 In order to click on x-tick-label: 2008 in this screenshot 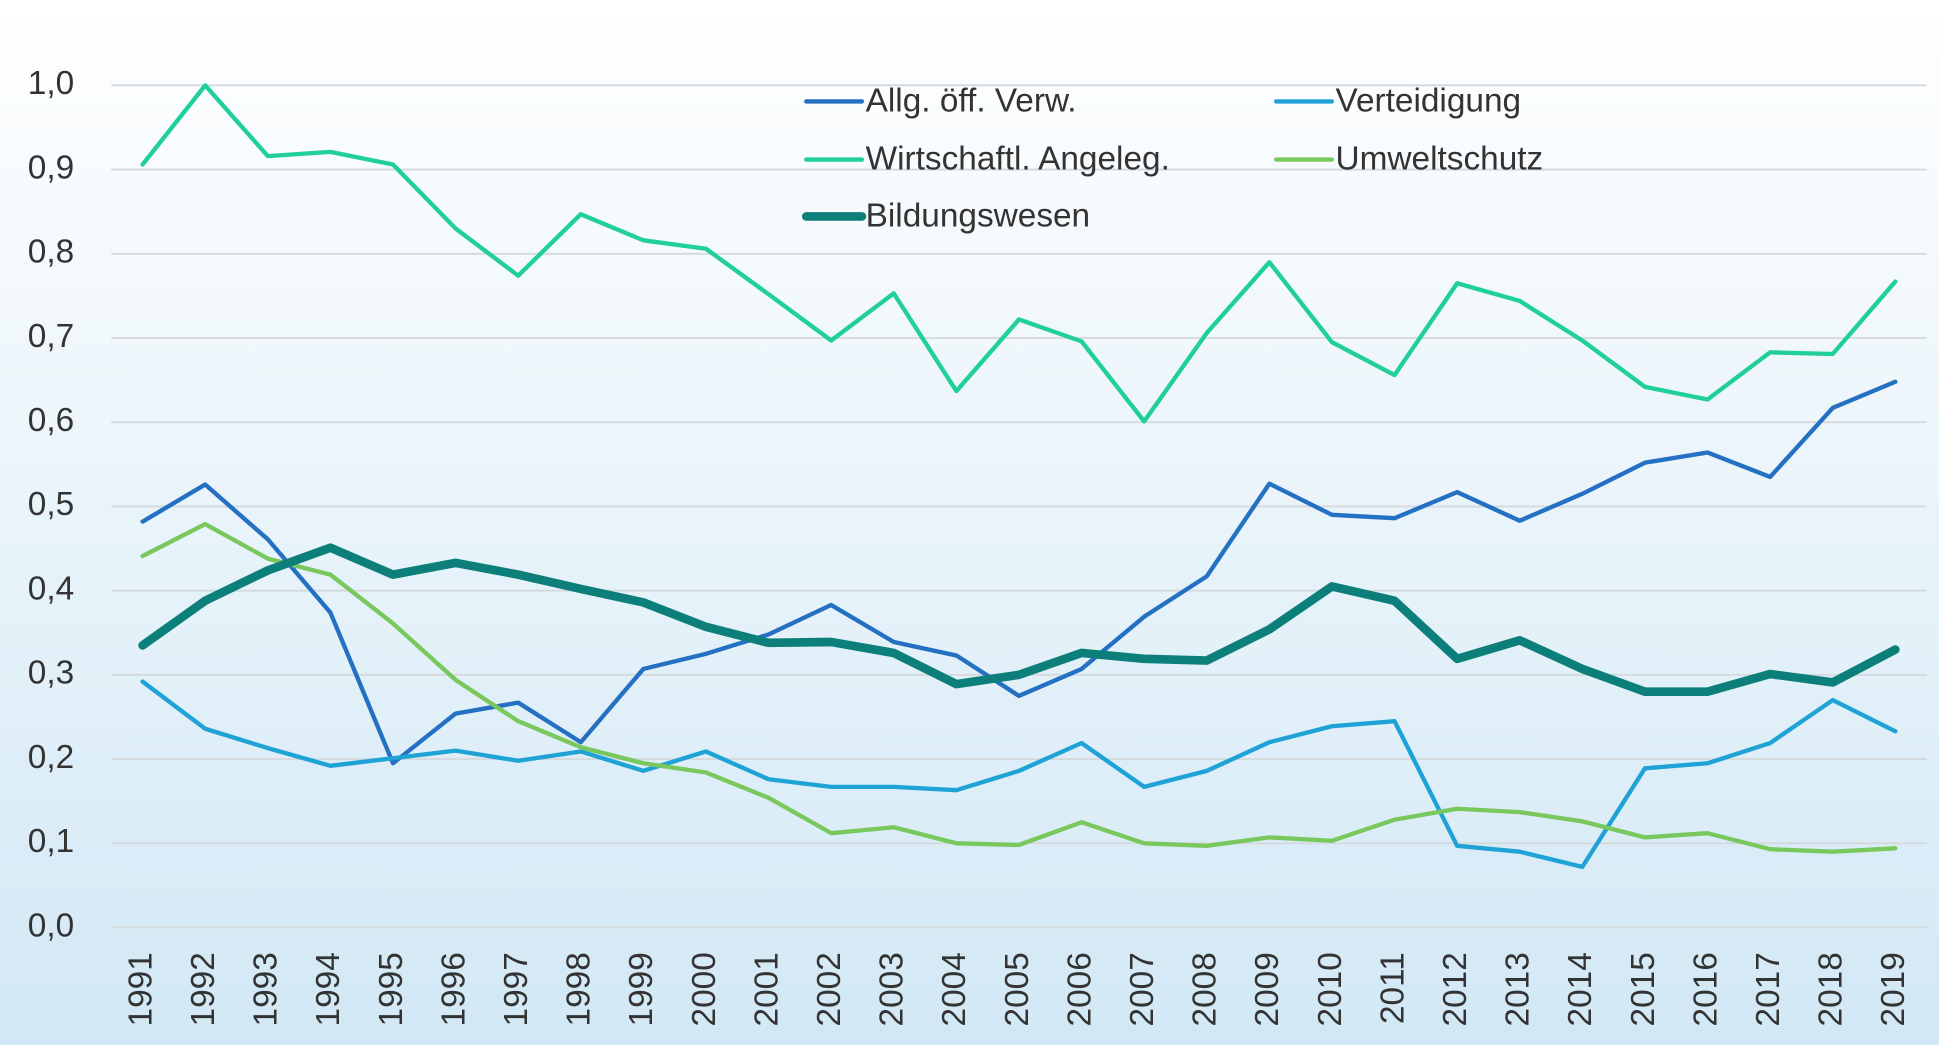, I will do `click(1205, 989)`.